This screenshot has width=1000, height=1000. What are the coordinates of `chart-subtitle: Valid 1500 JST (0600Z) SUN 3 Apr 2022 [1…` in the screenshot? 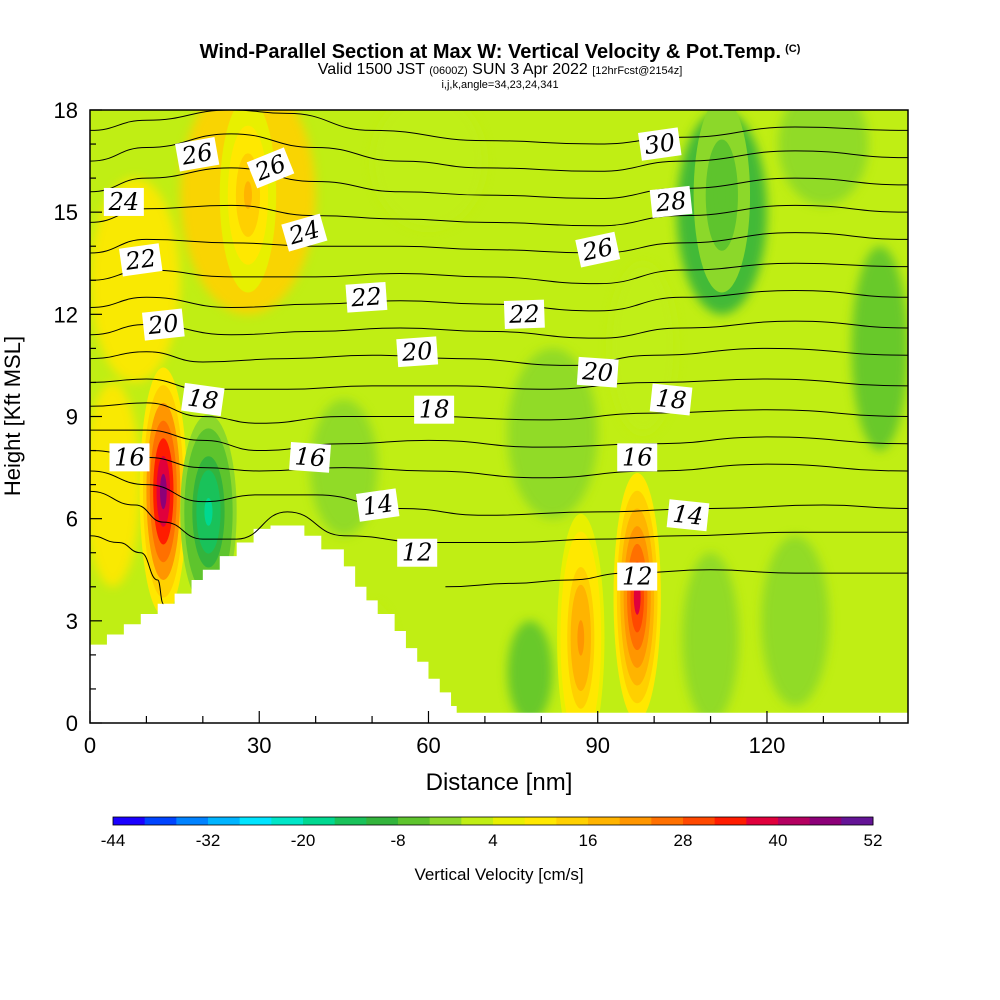 It's located at (500, 69).